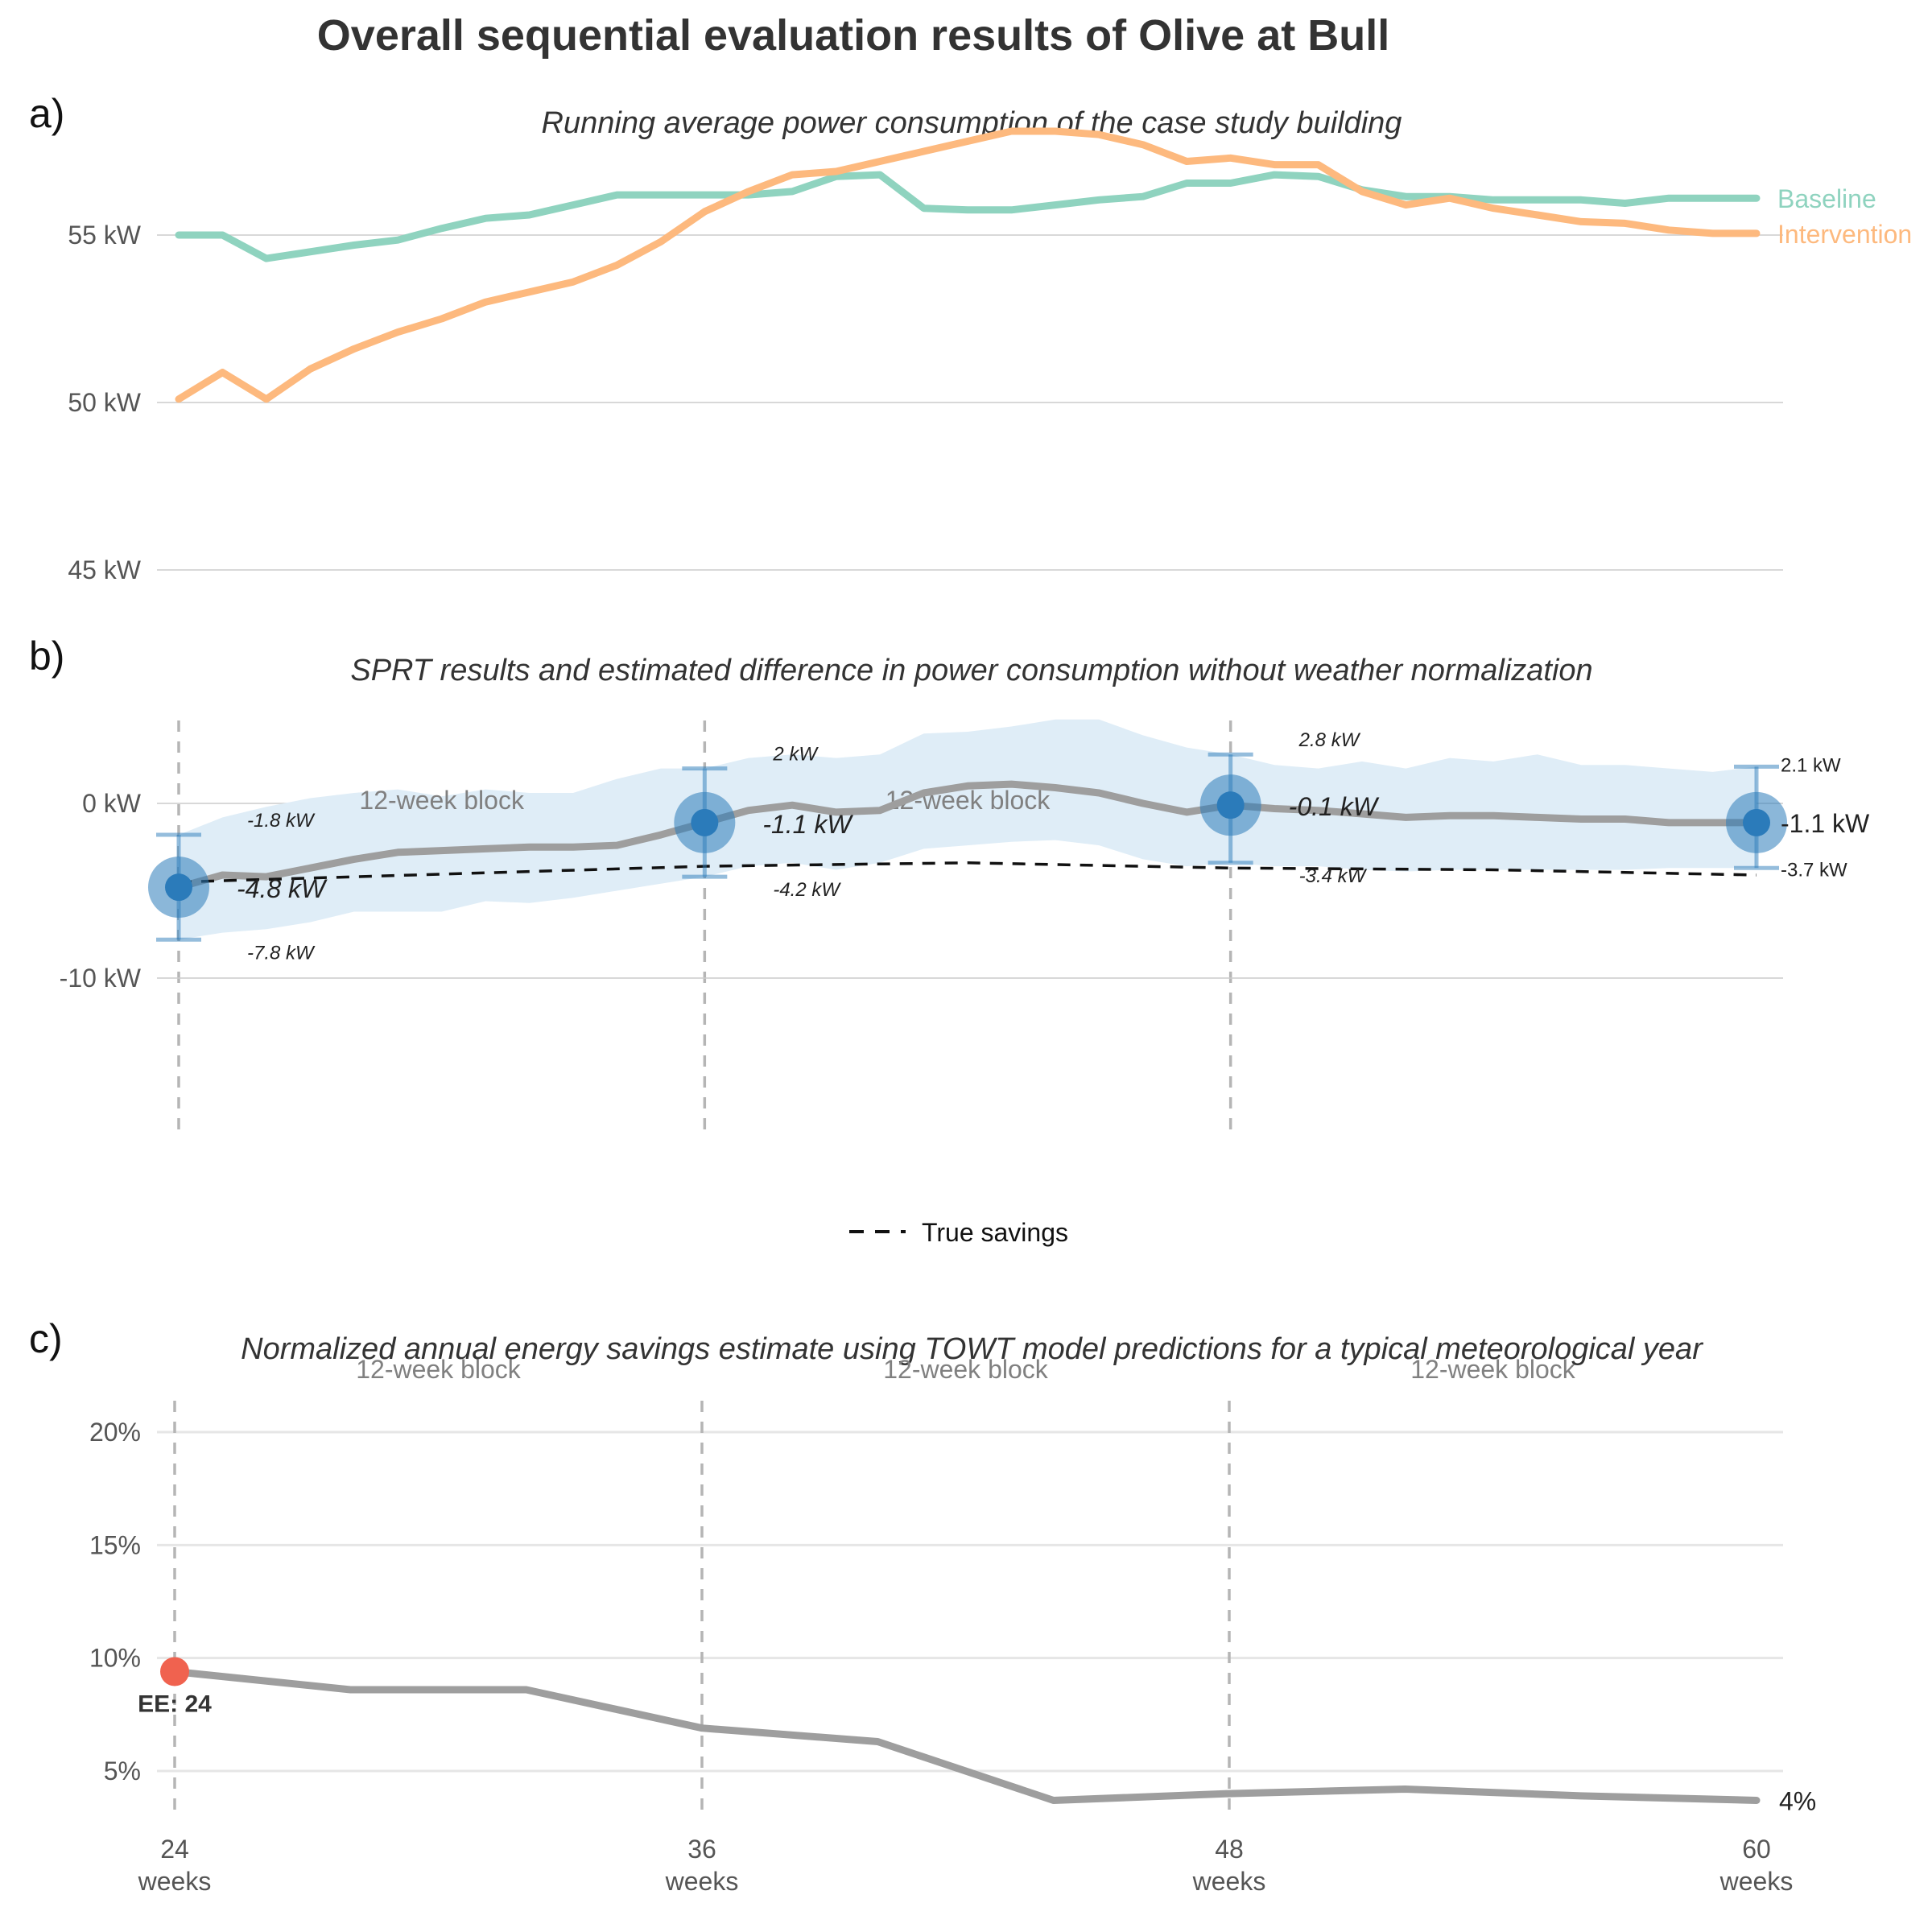 This screenshot has height=1932, width=1932. I want to click on xtick-label-c: 60, so click(1756, 1850).